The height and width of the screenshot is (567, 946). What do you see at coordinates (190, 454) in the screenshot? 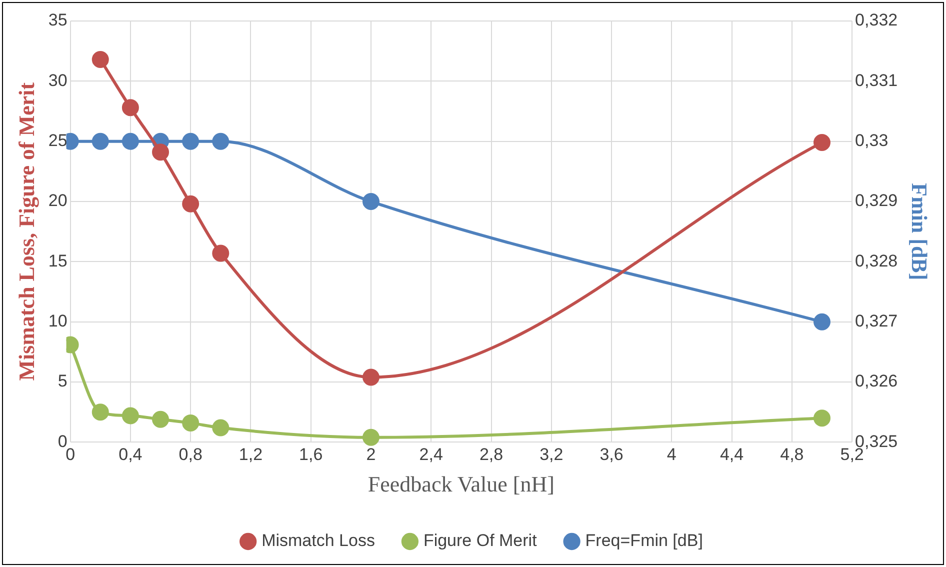
I see `x-tick-label: 0,8` at bounding box center [190, 454].